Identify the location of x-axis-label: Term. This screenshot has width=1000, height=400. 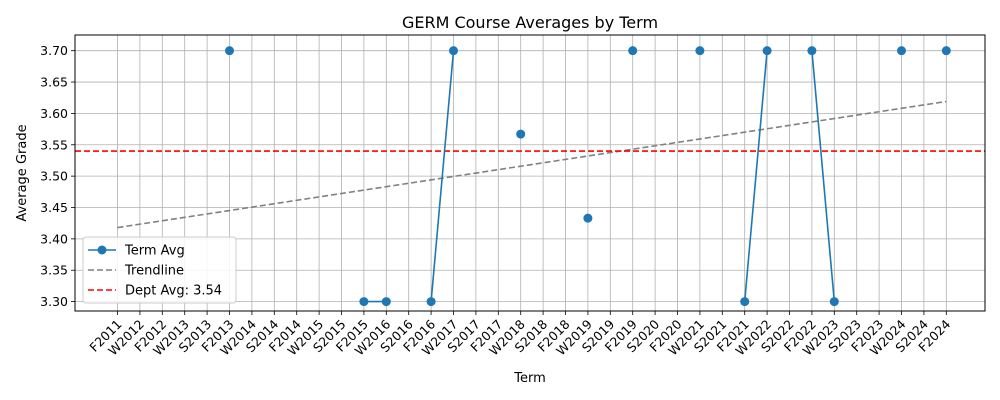
(529, 378).